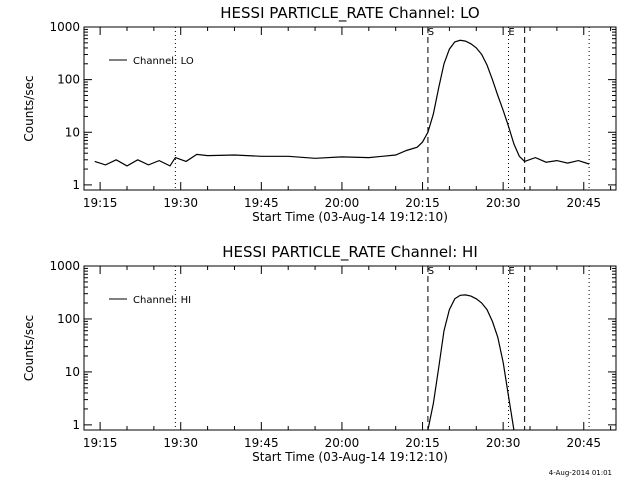 This screenshot has height=480, width=640. I want to click on legend-label: Channel: LO, so click(163, 61).